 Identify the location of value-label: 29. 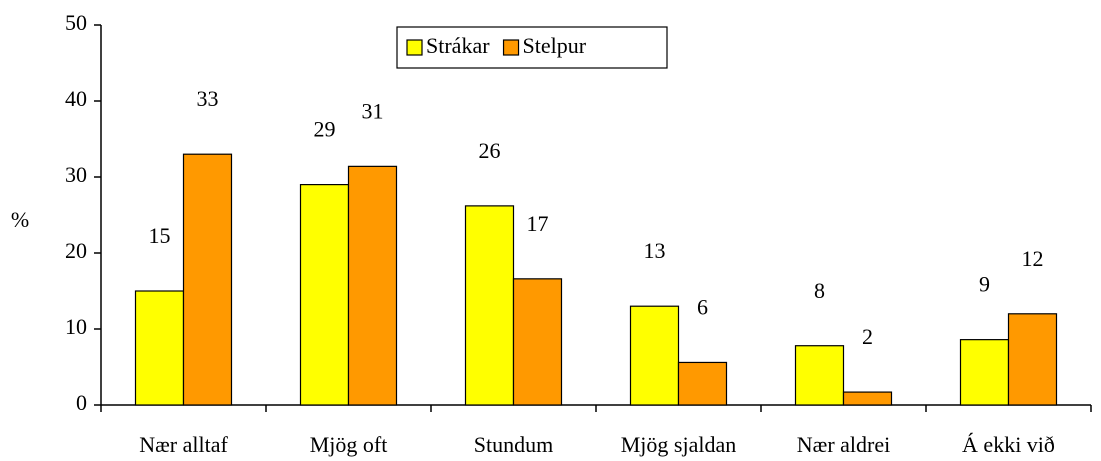
(325, 129).